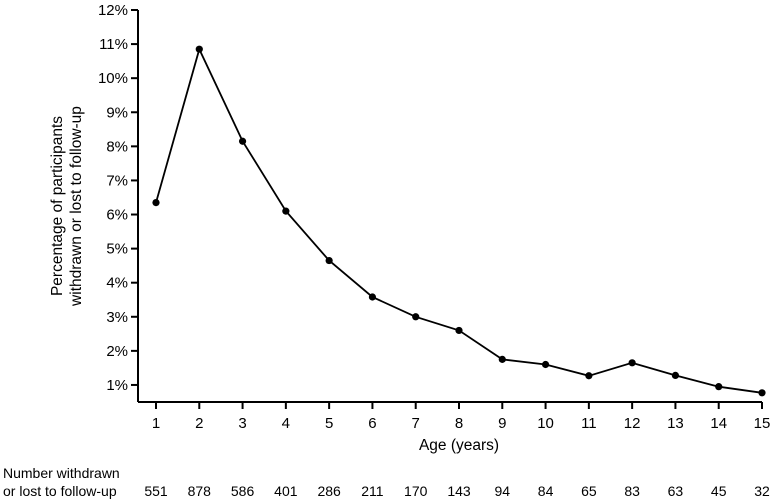 Image resolution: width=778 pixels, height=504 pixels. I want to click on y-axis-title-line-2: withdrawn or lost to follow-up, so click(76, 206).